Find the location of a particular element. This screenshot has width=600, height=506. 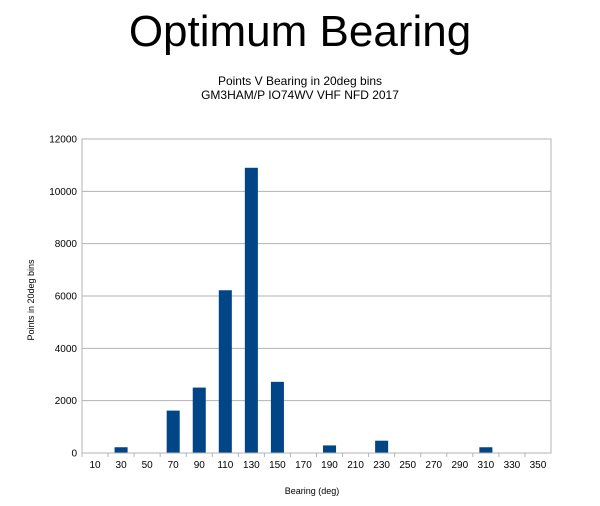

y-tick-label: 4000 is located at coordinates (66, 349).